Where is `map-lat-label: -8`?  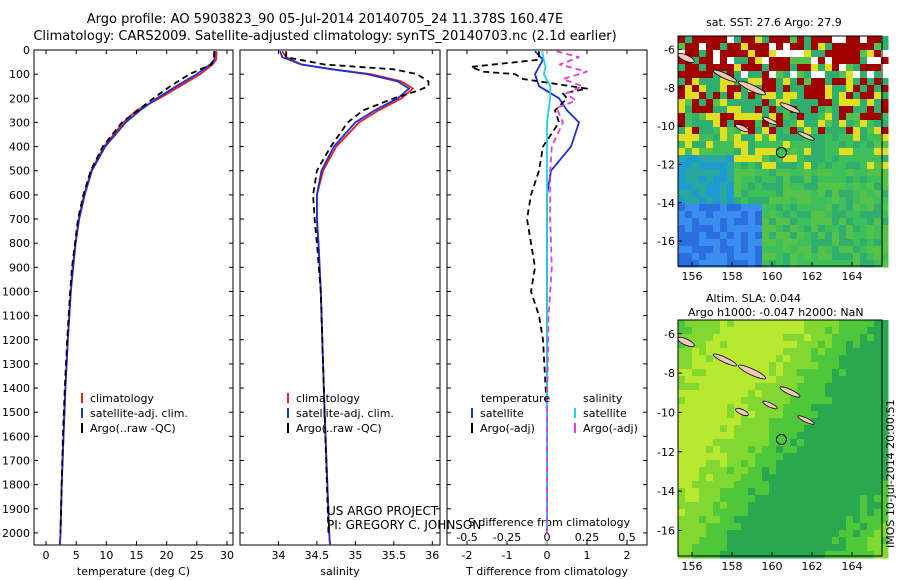 map-lat-label: -8 is located at coordinates (669, 373).